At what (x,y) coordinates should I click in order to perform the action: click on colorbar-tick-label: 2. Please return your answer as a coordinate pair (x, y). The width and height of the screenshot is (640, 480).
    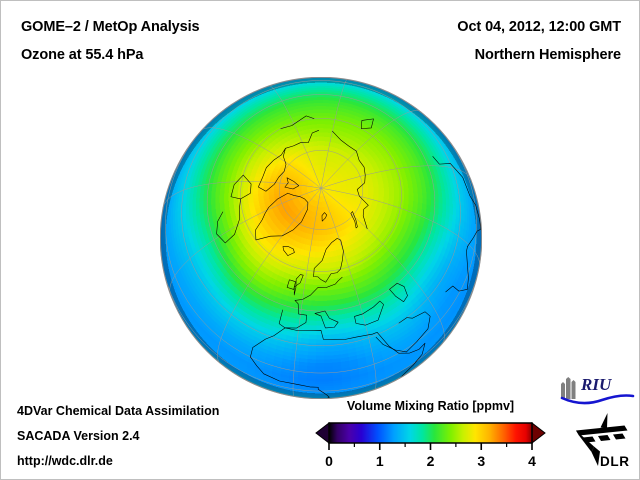
    Looking at the image, I should click on (431, 461).